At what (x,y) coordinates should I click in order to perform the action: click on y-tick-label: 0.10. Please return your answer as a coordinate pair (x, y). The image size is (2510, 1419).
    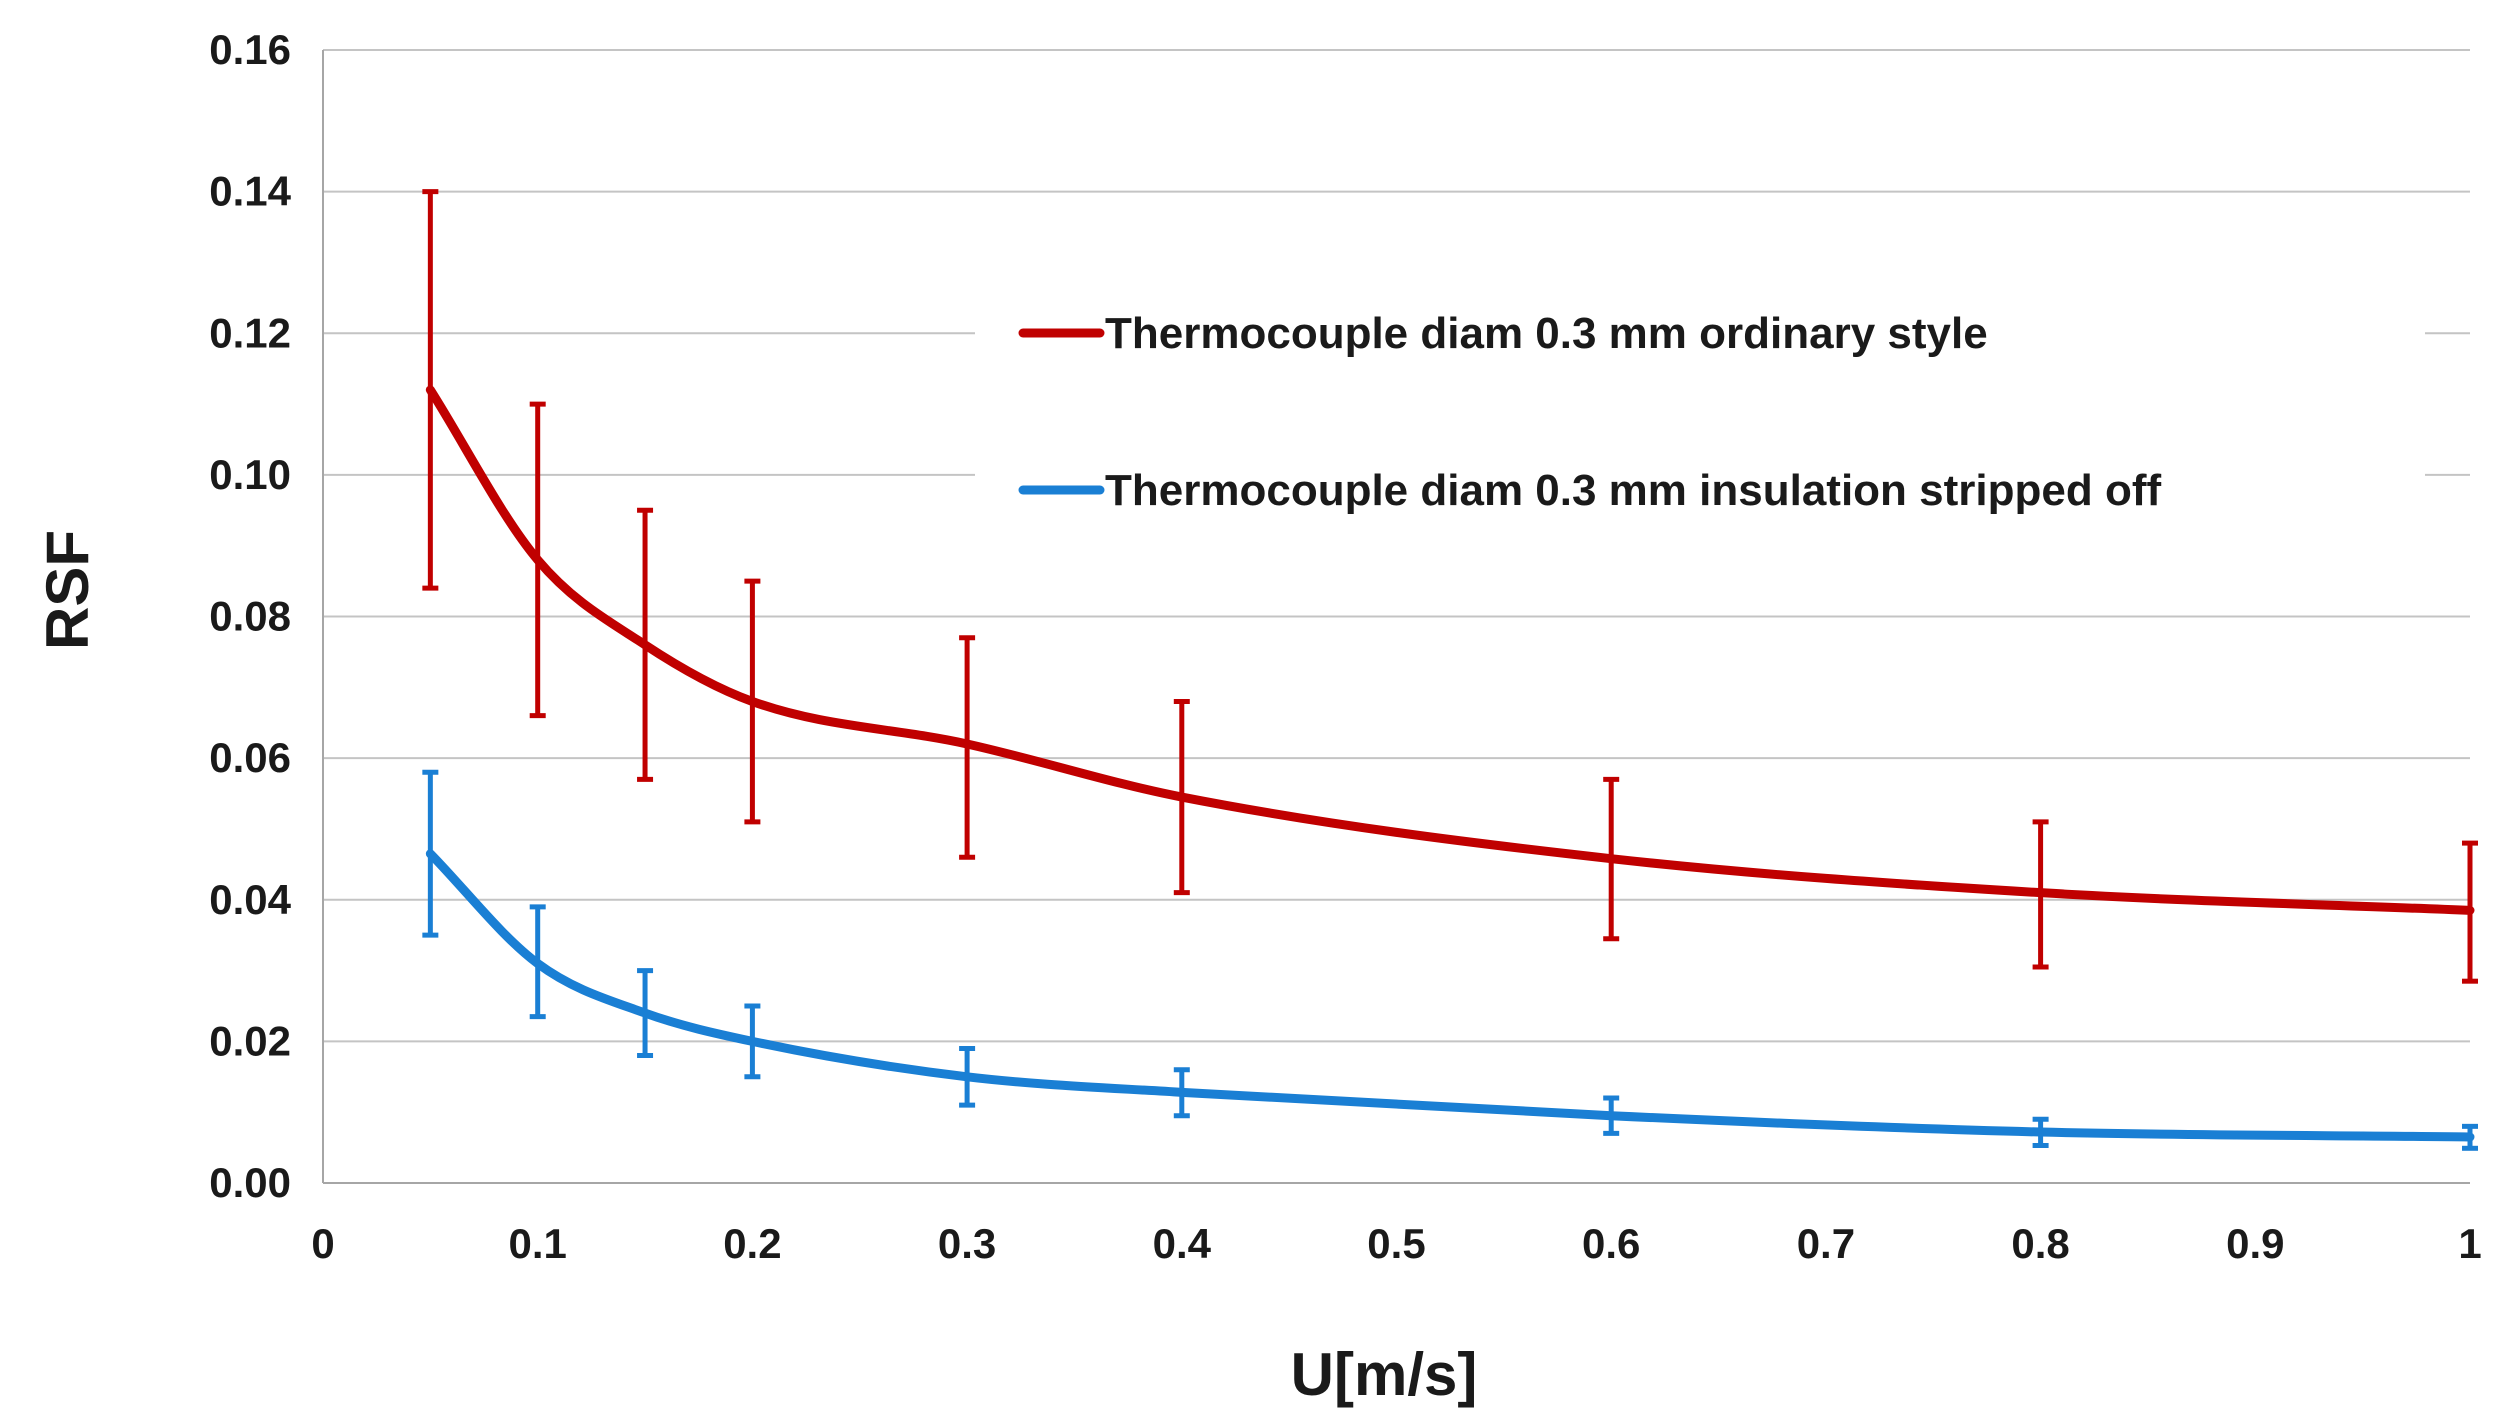
    Looking at the image, I should click on (250, 474).